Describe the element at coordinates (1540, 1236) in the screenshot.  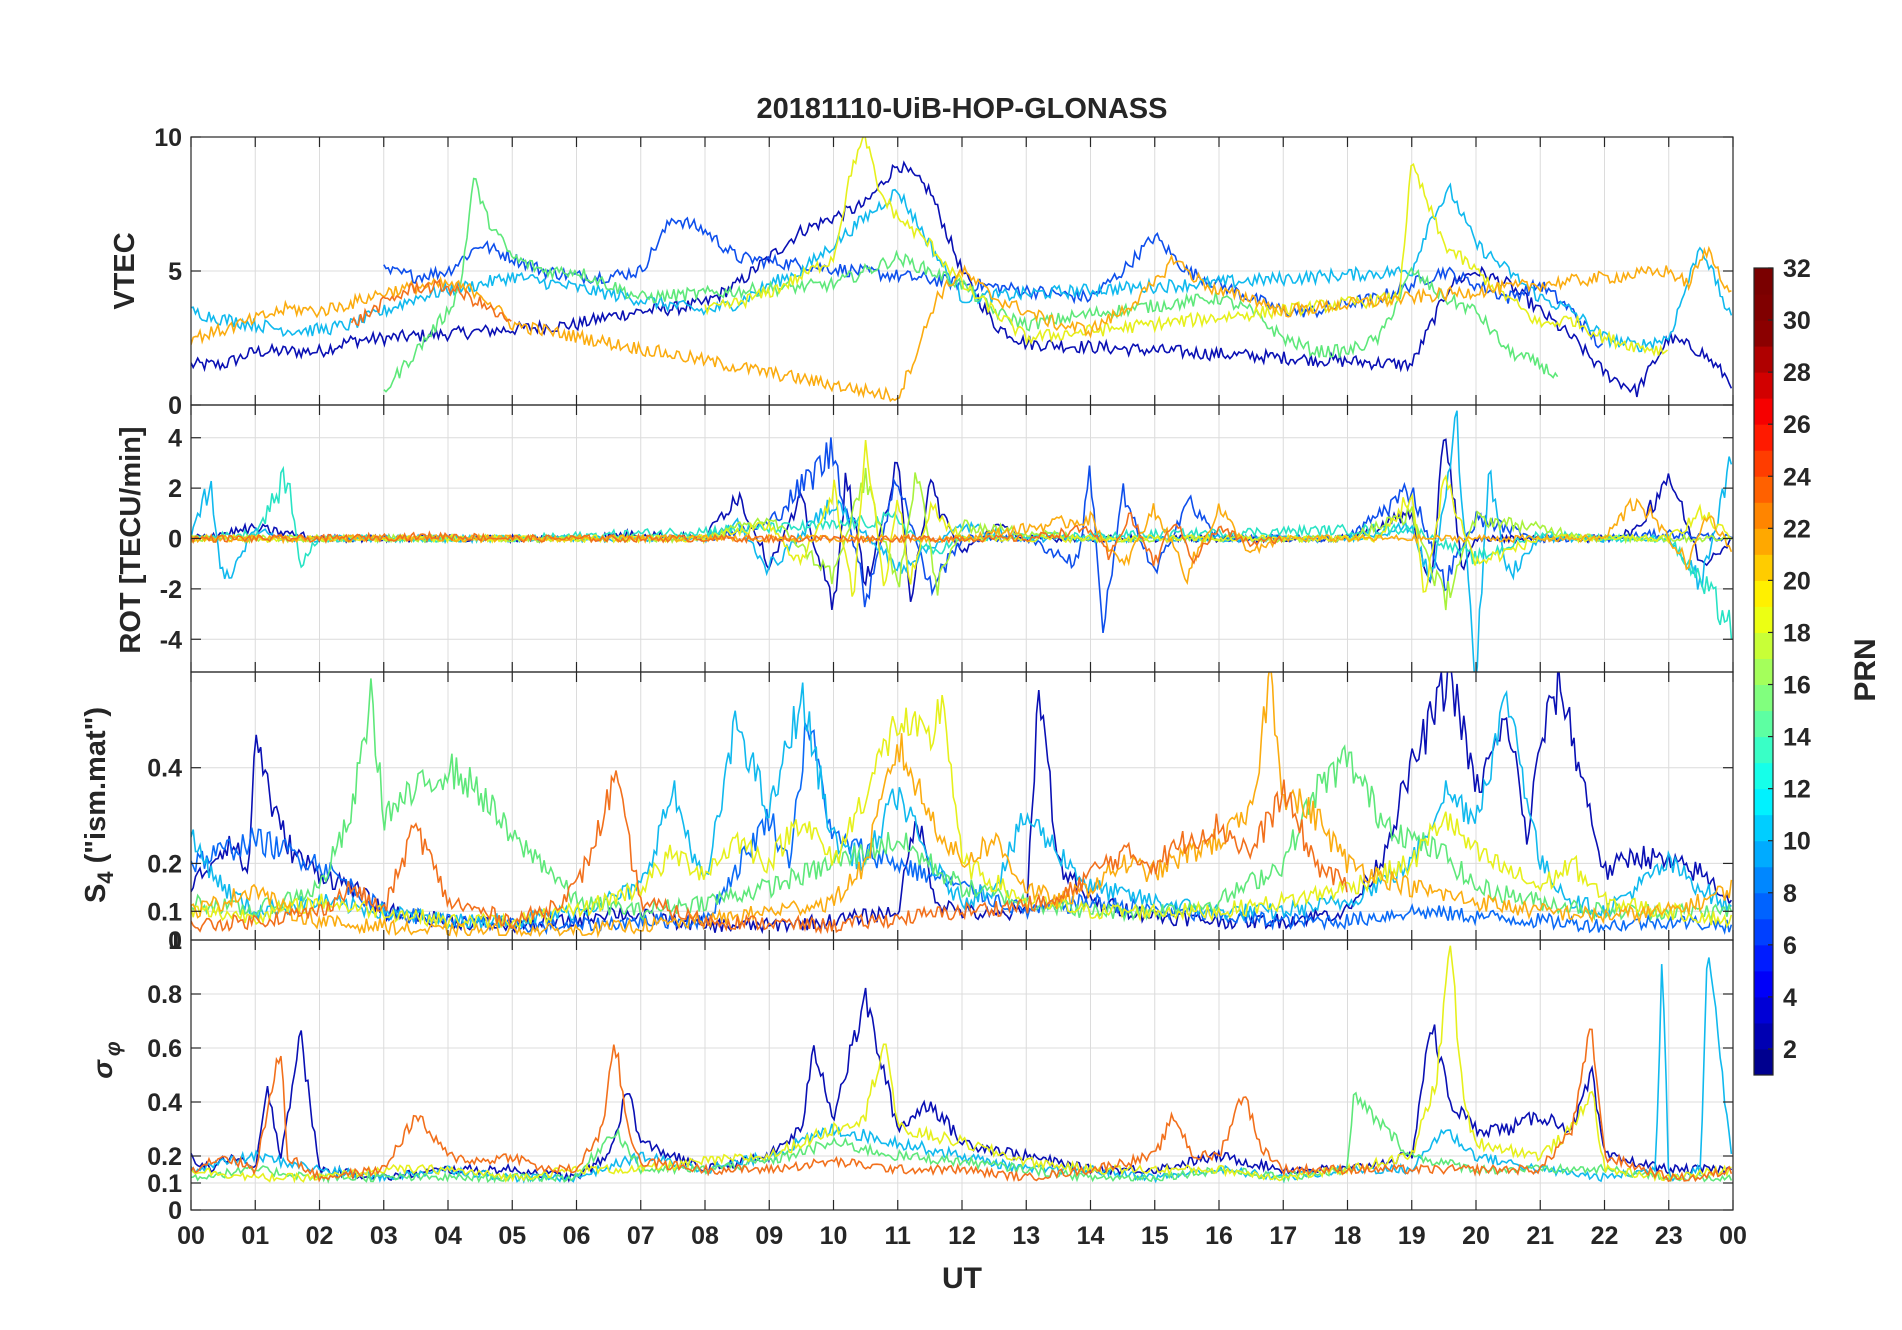
I see `x-tick-label: 21` at that location.